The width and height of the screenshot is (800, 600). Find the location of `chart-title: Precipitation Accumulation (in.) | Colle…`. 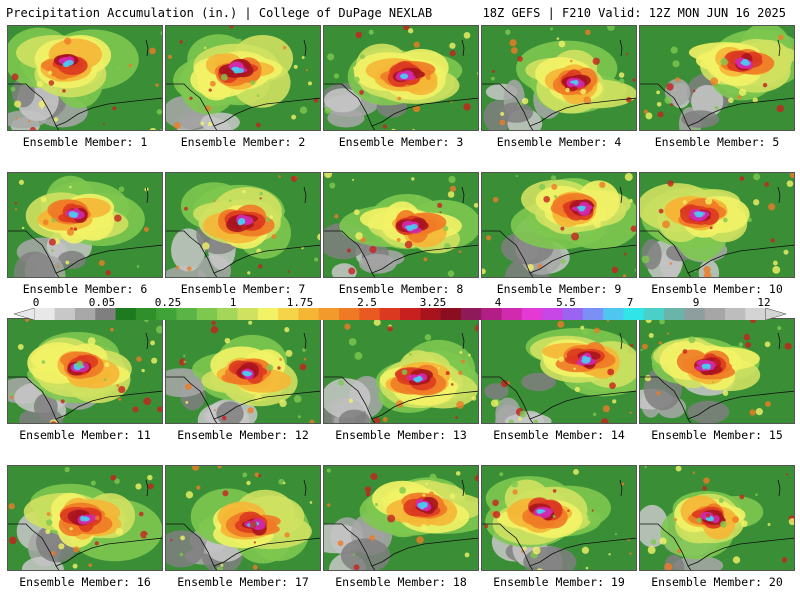

chart-title: Precipitation Accumulation (in.) | Colle… is located at coordinates (219, 13).